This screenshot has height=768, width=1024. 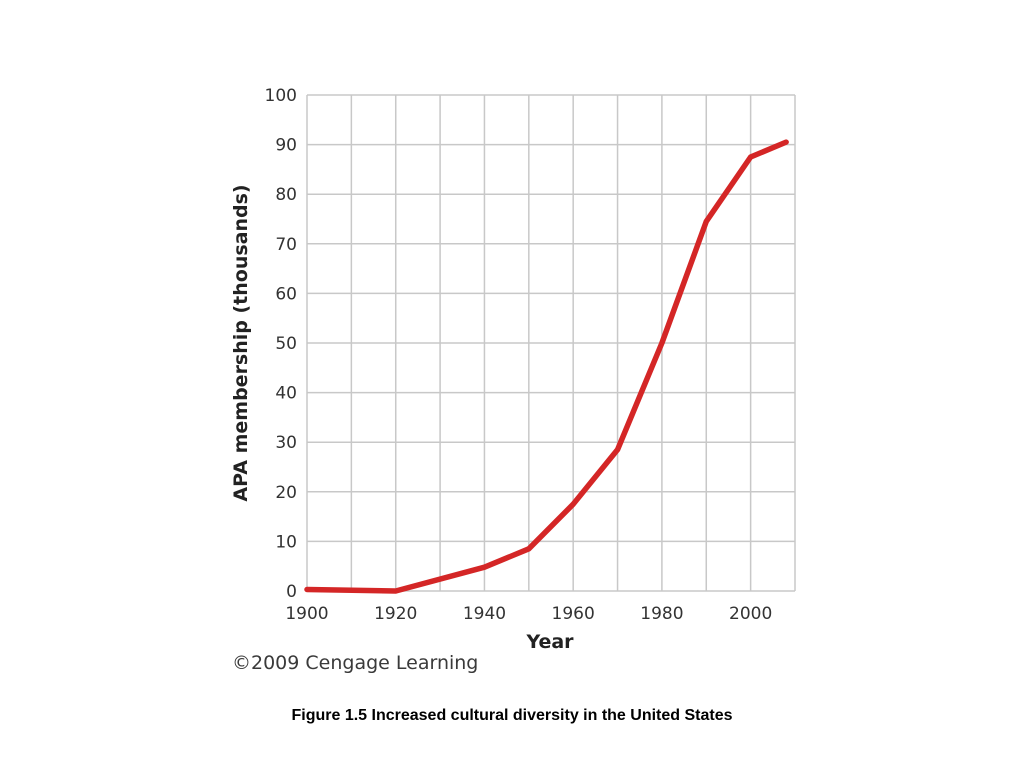 What do you see at coordinates (573, 614) in the screenshot?
I see `x-tick-label: 1960` at bounding box center [573, 614].